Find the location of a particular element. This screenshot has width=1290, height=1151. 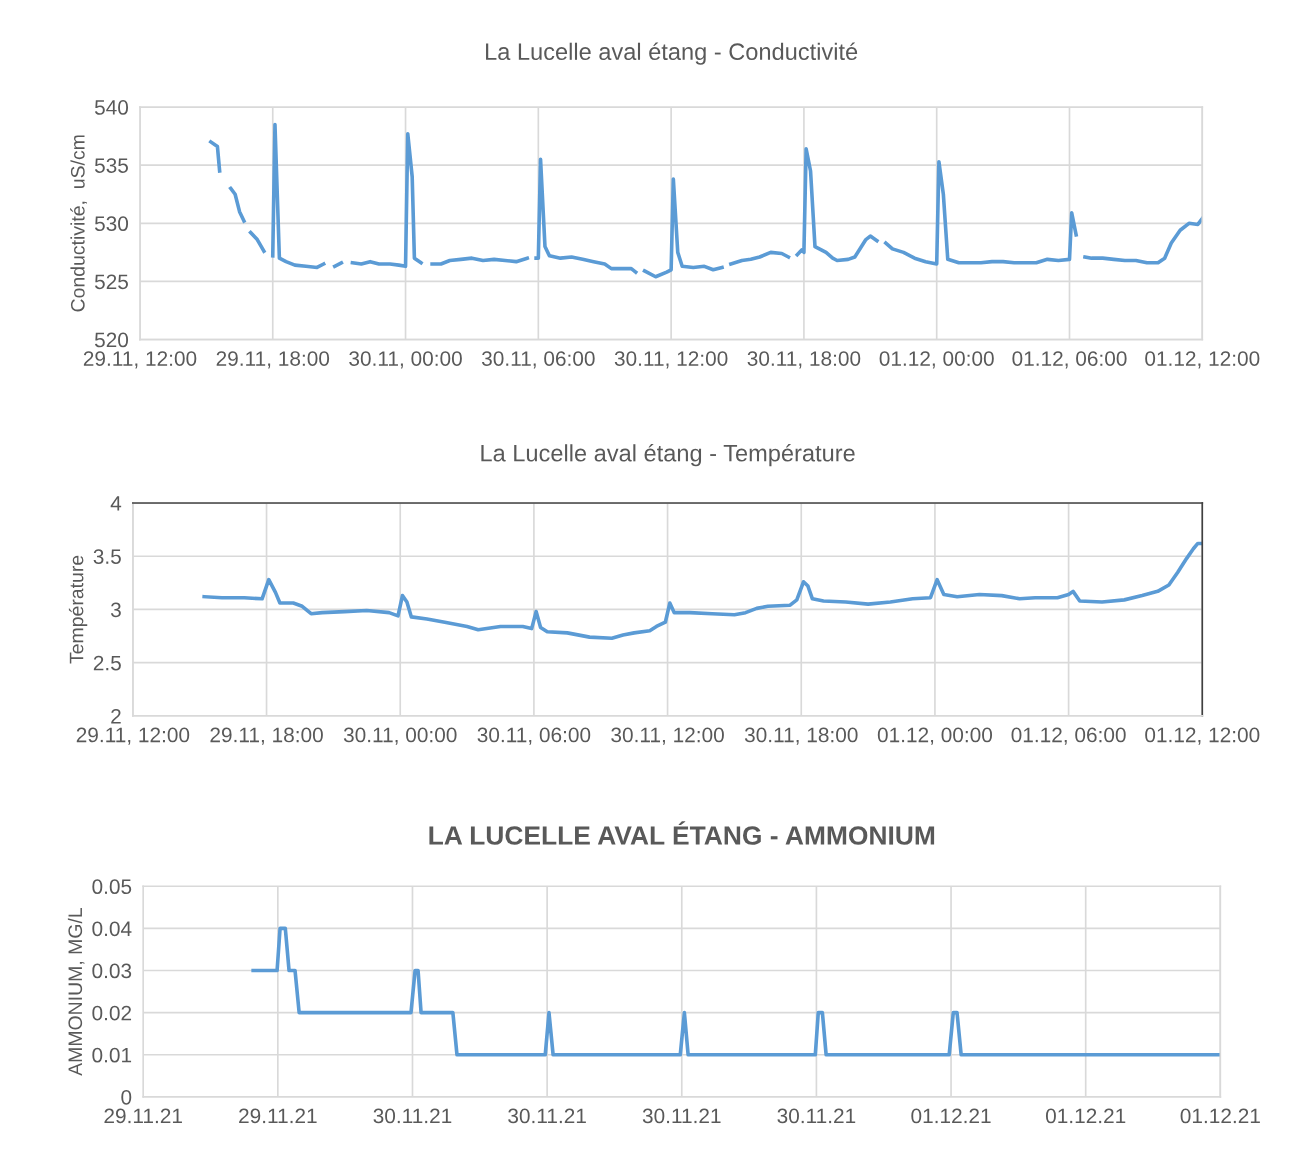

y-axis-title: AMMONIUM, MG/L is located at coordinates (76, 991).